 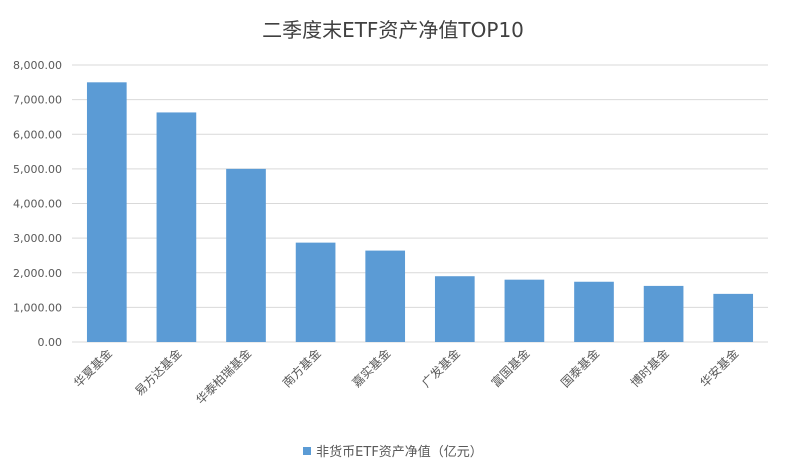 What do you see at coordinates (37, 169) in the screenshot?
I see `y-tick-label: 5,000.00` at bounding box center [37, 169].